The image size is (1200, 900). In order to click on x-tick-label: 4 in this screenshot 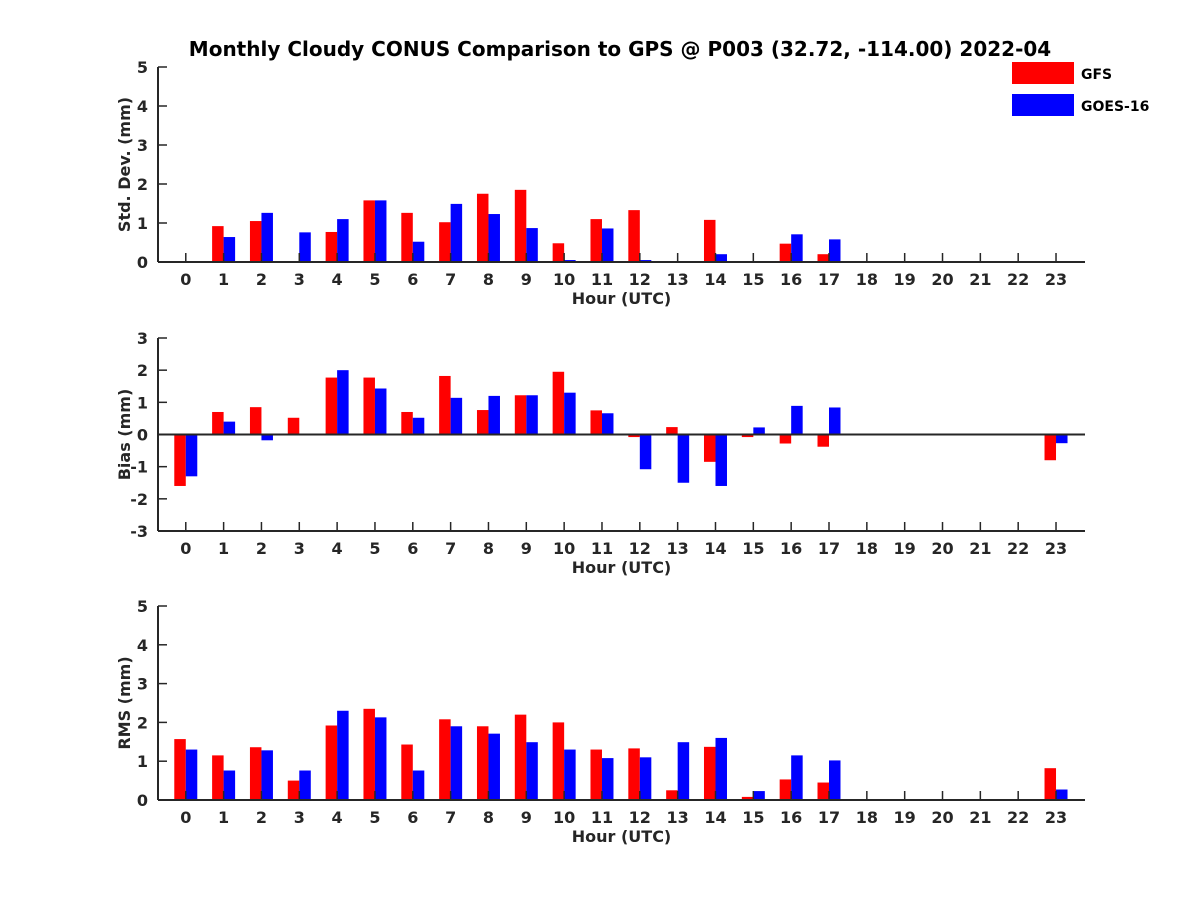, I will do `click(337, 548)`.